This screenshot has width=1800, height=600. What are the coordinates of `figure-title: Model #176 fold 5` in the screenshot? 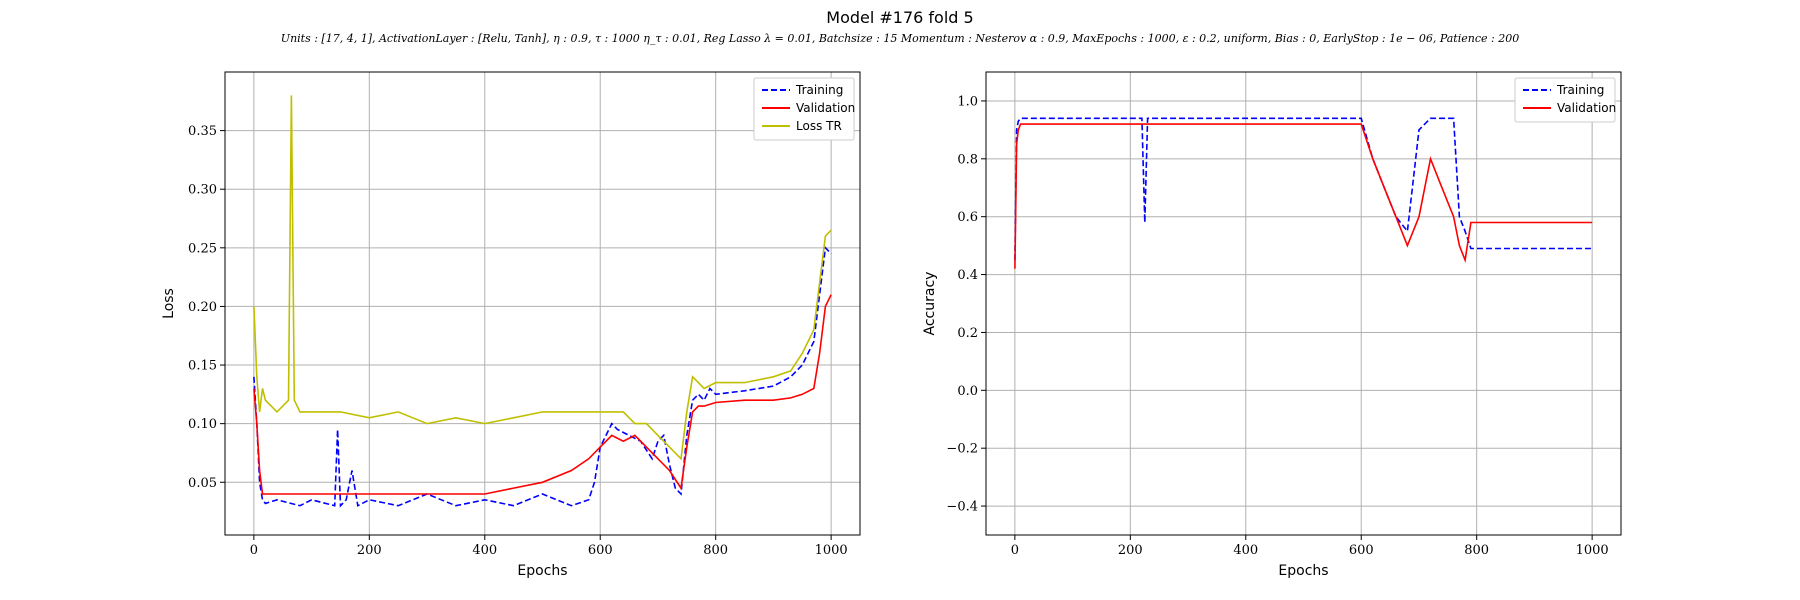 It's located at (899, 17).